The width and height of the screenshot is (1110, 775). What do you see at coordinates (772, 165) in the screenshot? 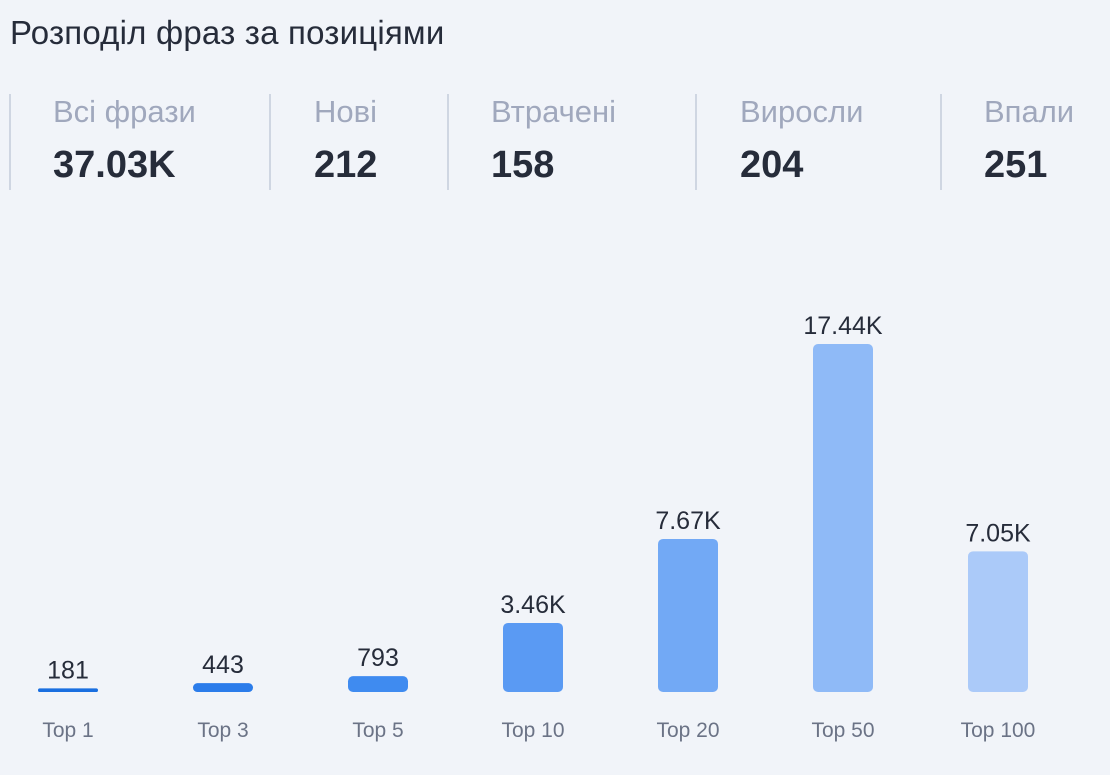
I see `stat-value: 204` at bounding box center [772, 165].